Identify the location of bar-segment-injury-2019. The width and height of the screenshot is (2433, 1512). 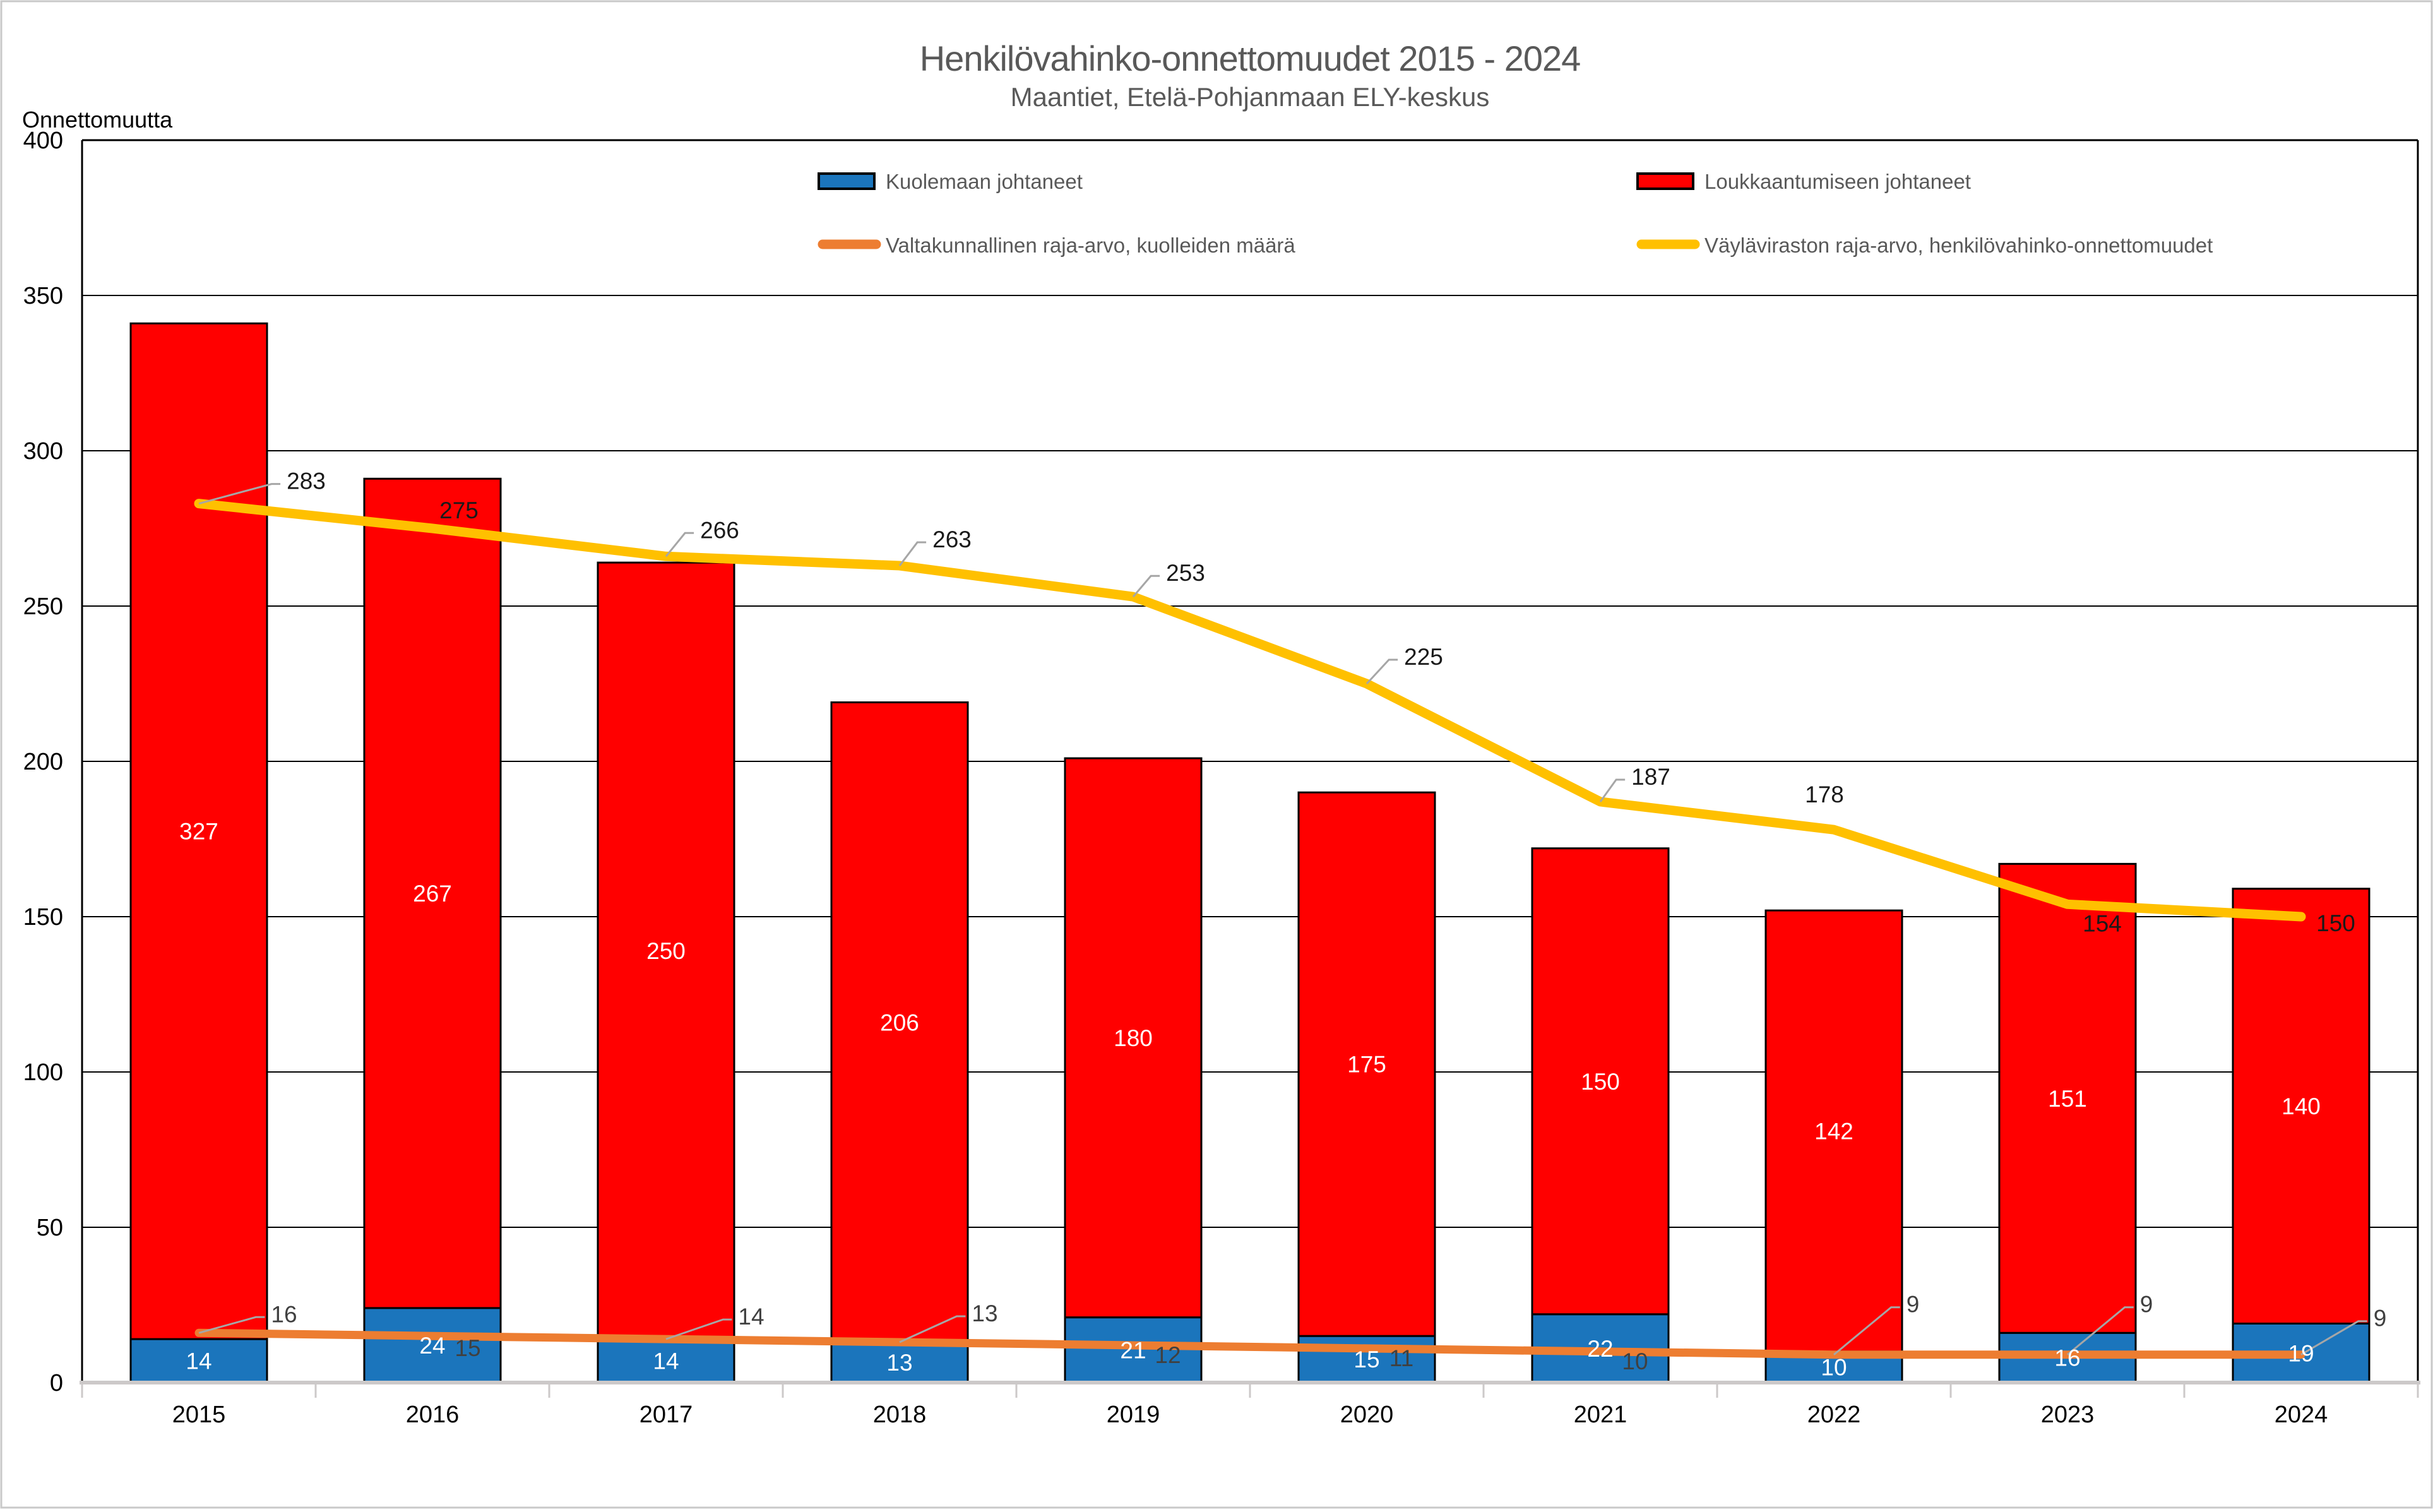
(1133, 1038).